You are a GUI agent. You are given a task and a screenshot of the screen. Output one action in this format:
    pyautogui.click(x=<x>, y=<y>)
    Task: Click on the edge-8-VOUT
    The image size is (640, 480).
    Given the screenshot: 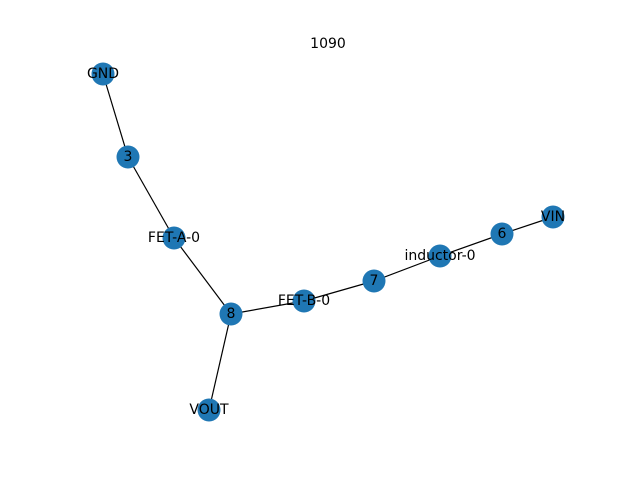 What is the action you would take?
    pyautogui.click(x=220, y=362)
    